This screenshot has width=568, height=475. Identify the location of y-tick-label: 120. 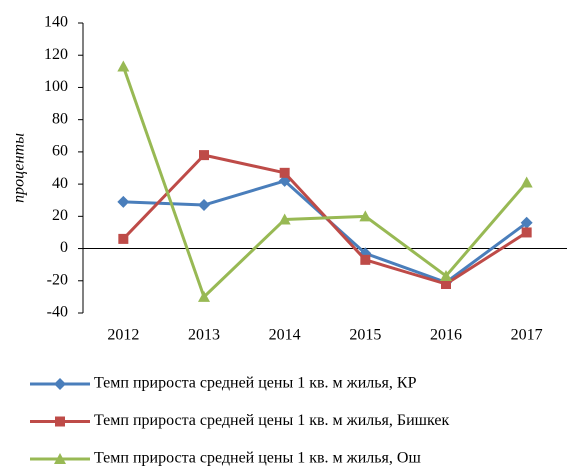
(56, 54).